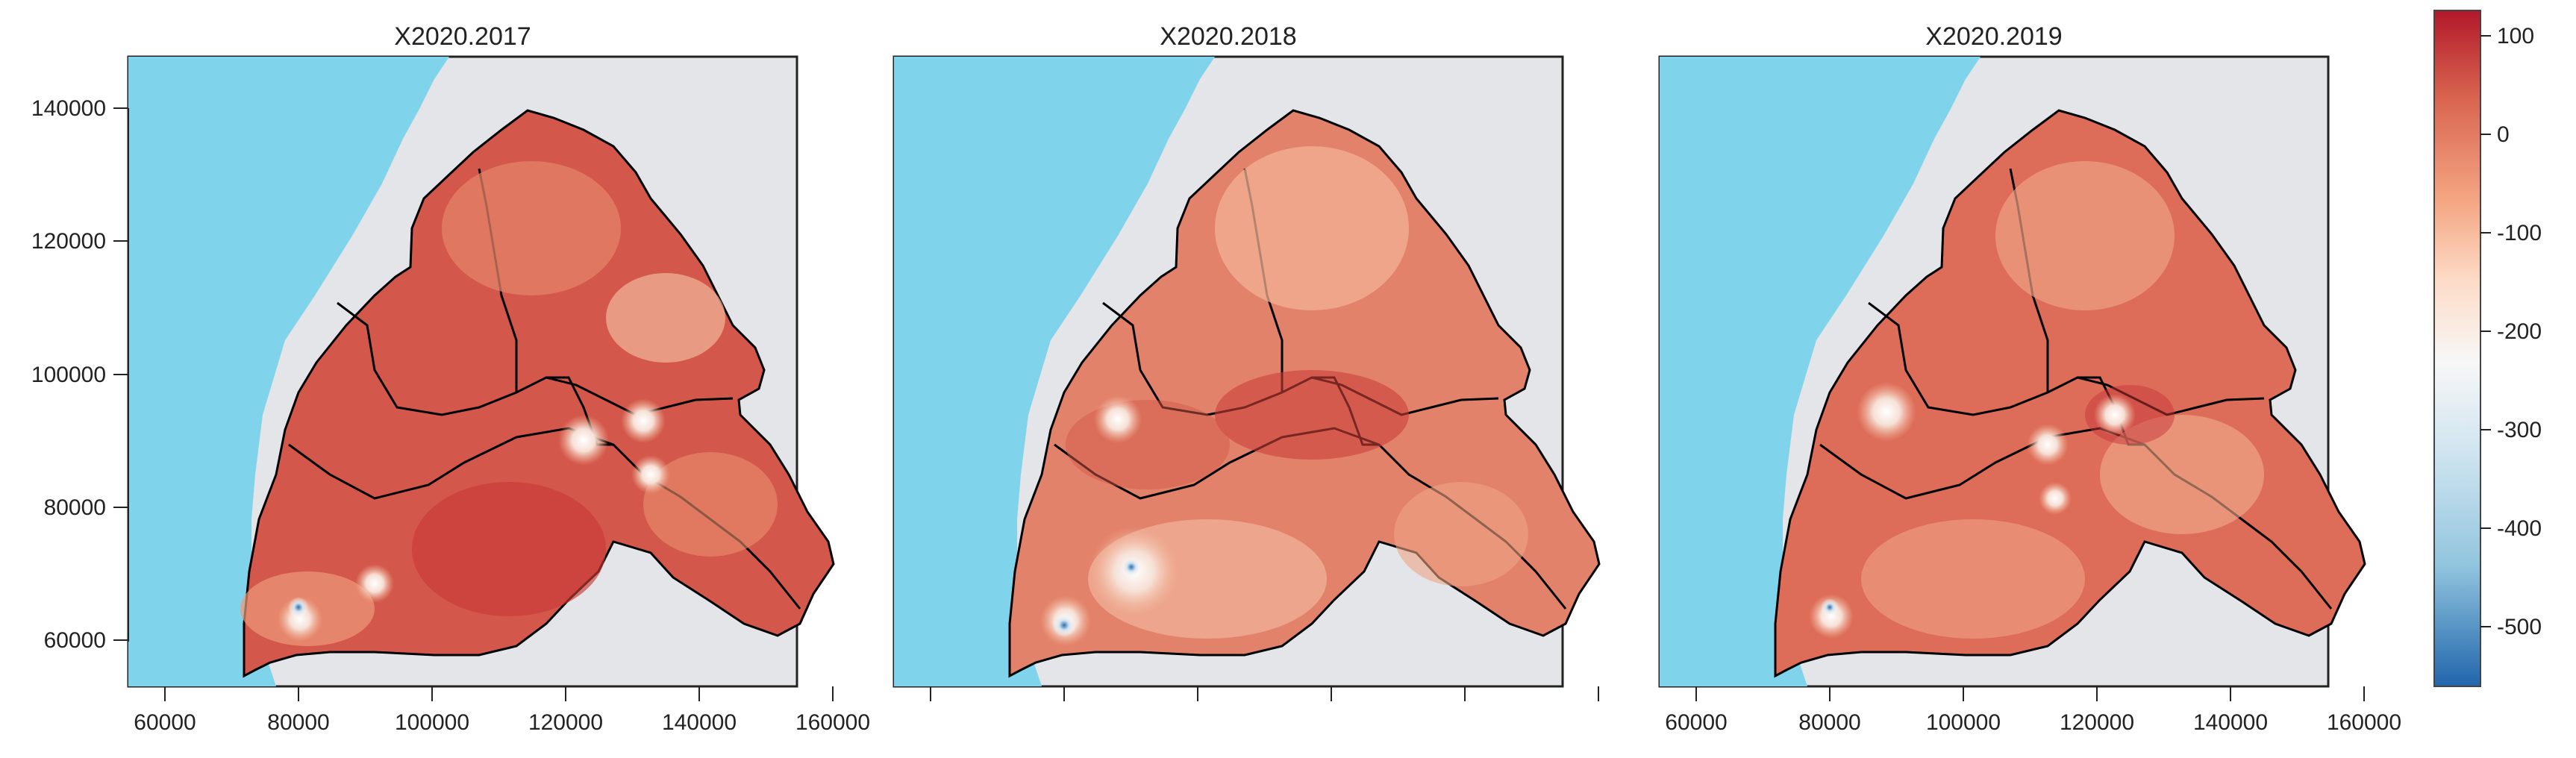  What do you see at coordinates (2519, 627) in the screenshot?
I see `colorbar-label: -500` at bounding box center [2519, 627].